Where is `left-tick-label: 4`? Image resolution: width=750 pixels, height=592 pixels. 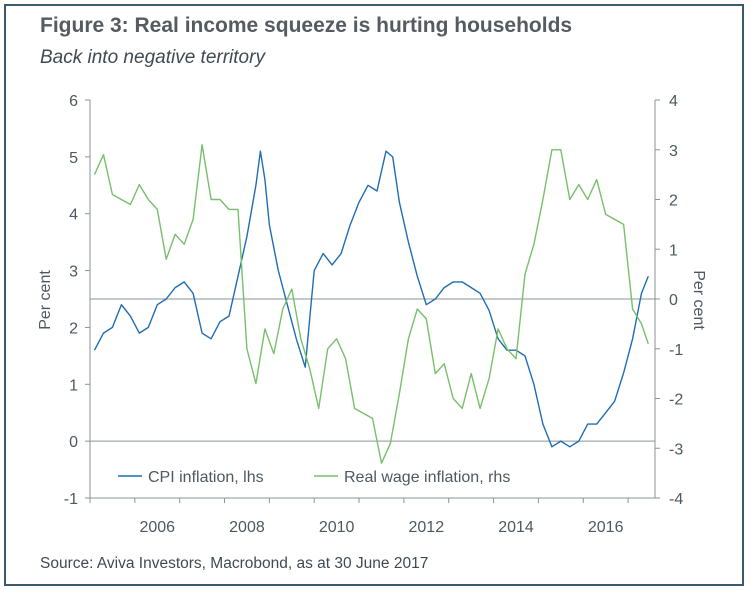
left-tick-label: 4 is located at coordinates (73, 215).